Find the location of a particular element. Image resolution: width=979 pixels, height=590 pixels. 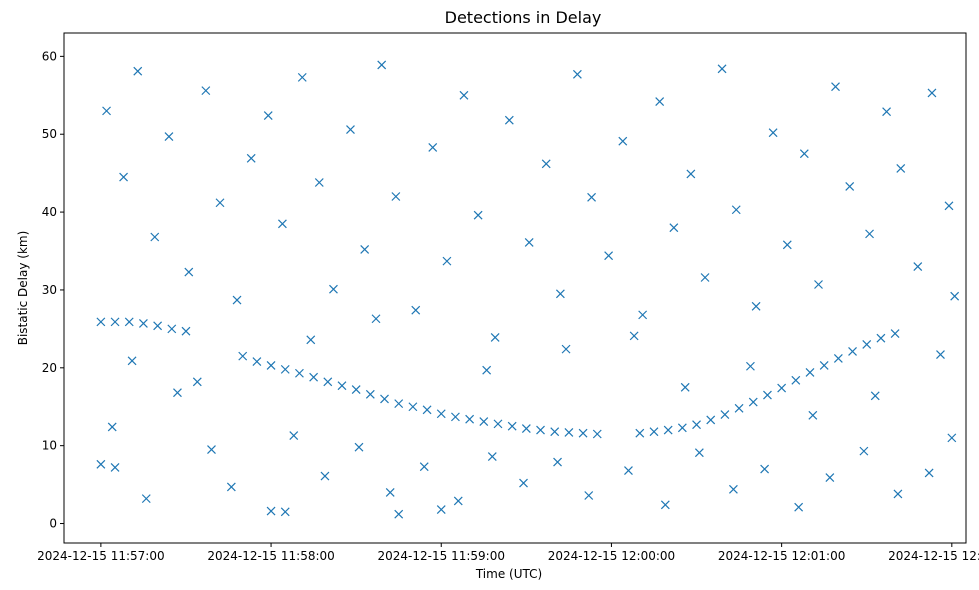

x-tick-label: 2024-12-15 11:58:00 is located at coordinates (270, 556).